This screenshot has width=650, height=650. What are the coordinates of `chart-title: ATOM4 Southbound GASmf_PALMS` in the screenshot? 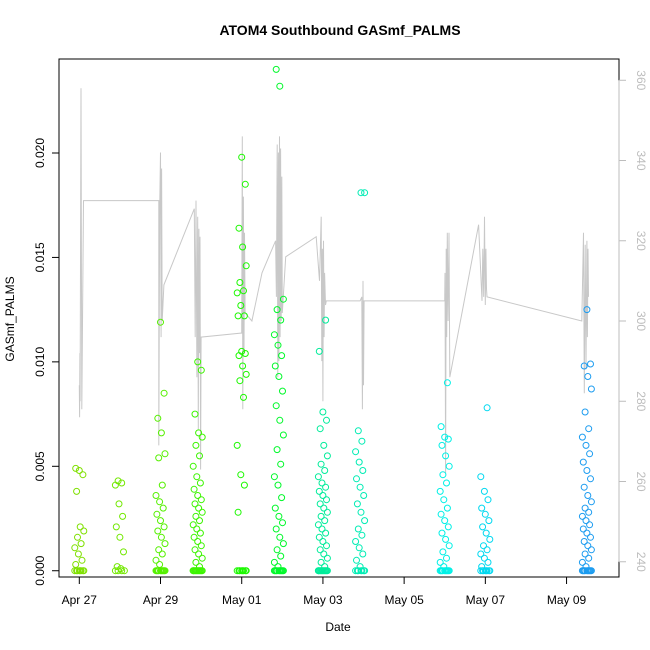 It's located at (339, 30).